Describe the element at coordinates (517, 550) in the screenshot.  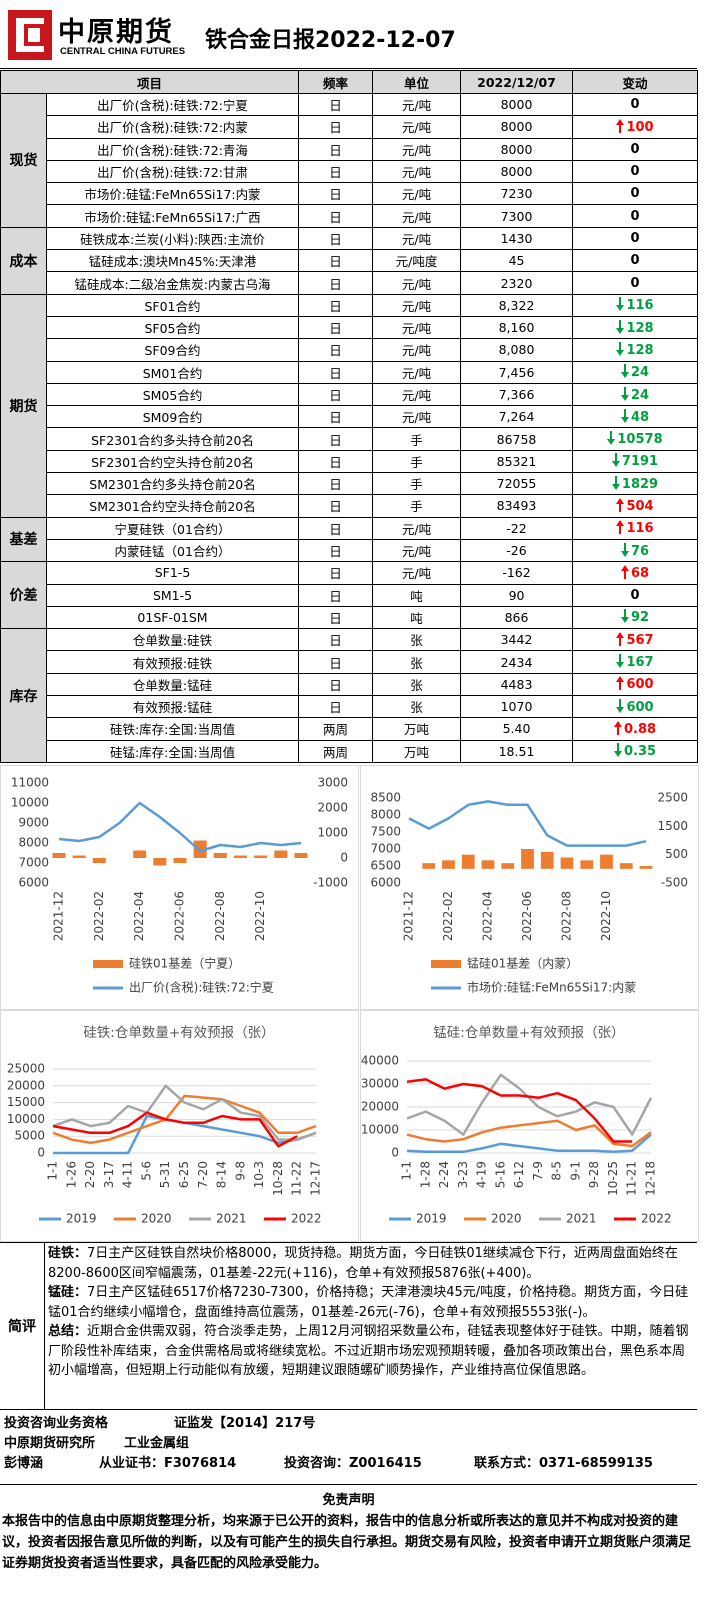
I see `cell-value: -26` at that location.